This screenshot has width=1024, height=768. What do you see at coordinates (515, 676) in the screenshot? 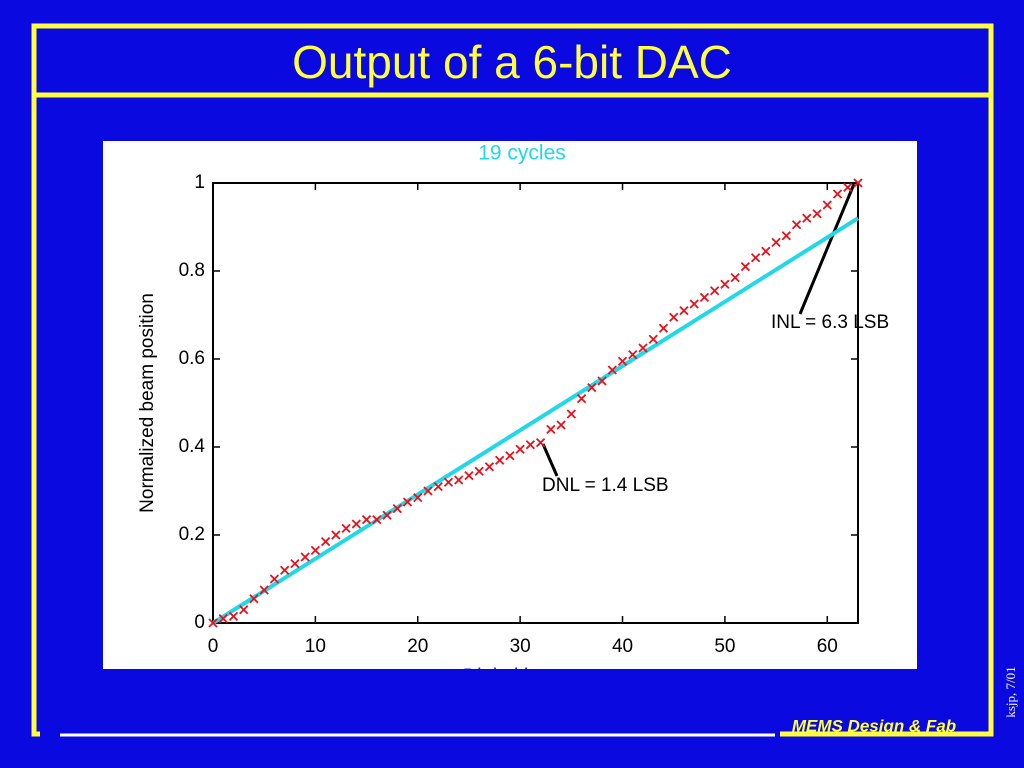
I see `x-axis-label: Digital input` at bounding box center [515, 676].